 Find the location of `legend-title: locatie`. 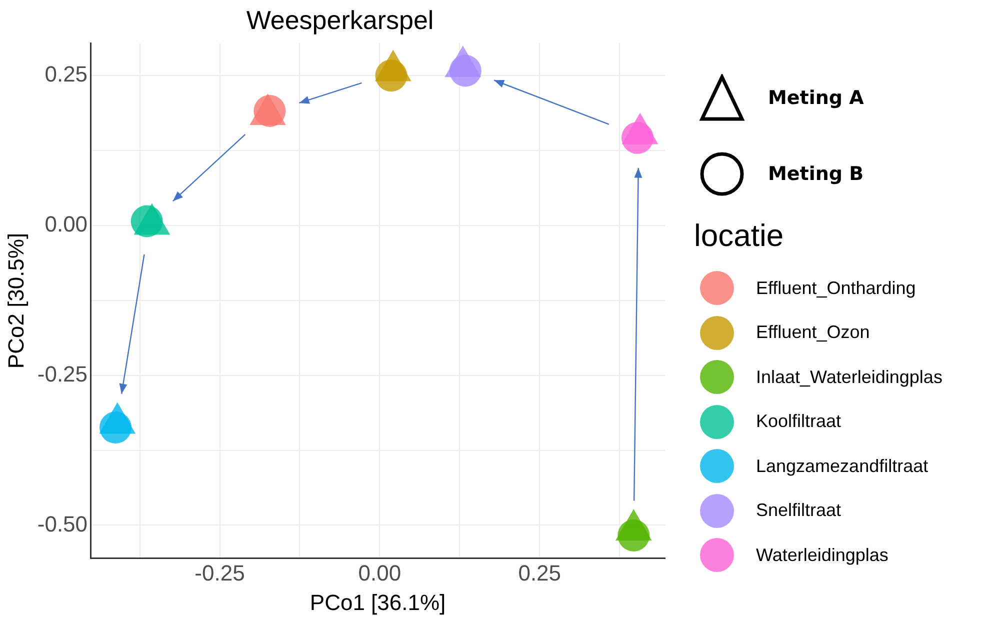

legend-title: locatie is located at coordinates (739, 236).